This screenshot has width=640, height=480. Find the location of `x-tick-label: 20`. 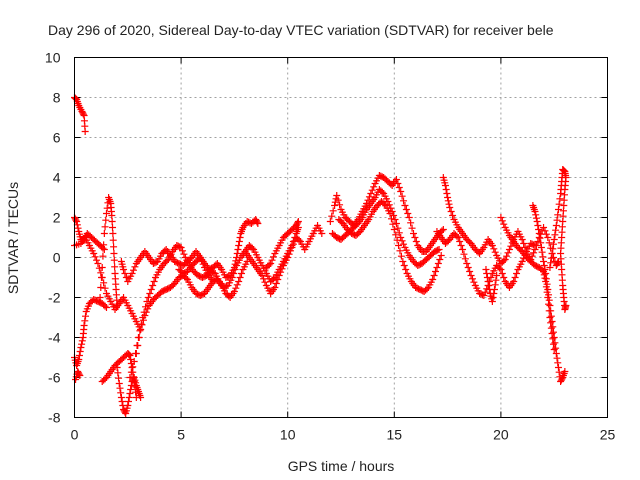

x-tick-label: 20 is located at coordinates (501, 435).